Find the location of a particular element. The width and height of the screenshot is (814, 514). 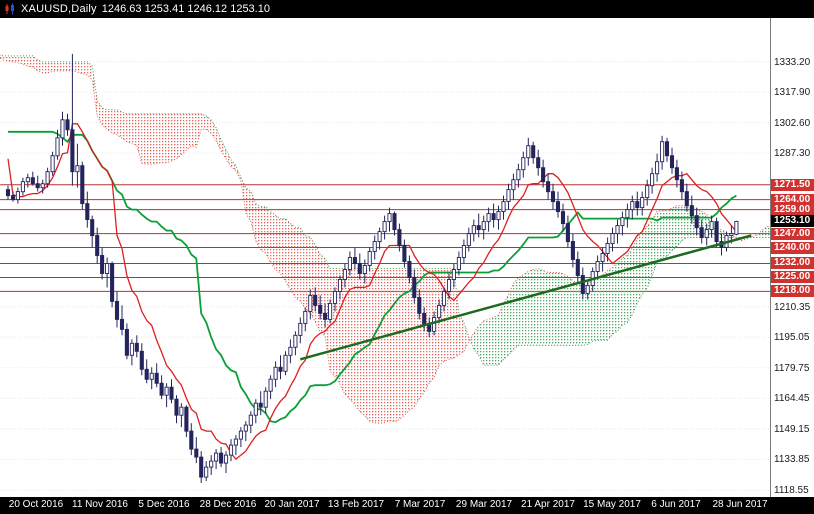

price-tick-label: 1210.35 is located at coordinates (792, 307).